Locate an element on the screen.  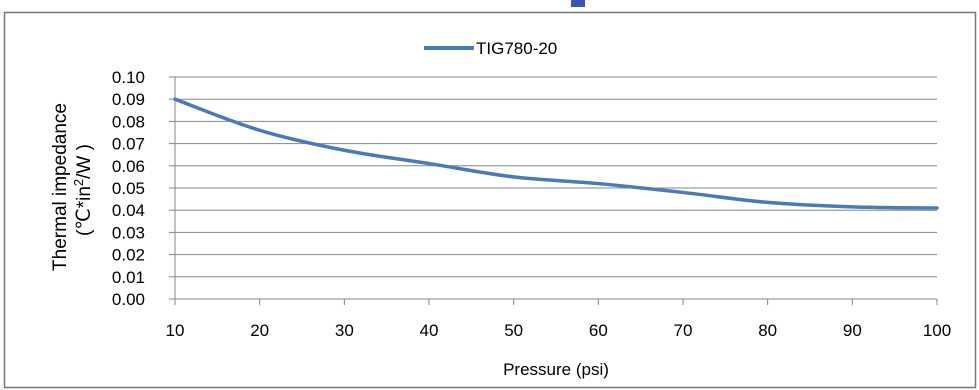
x-tick-label-50: 50 is located at coordinates (513, 330).